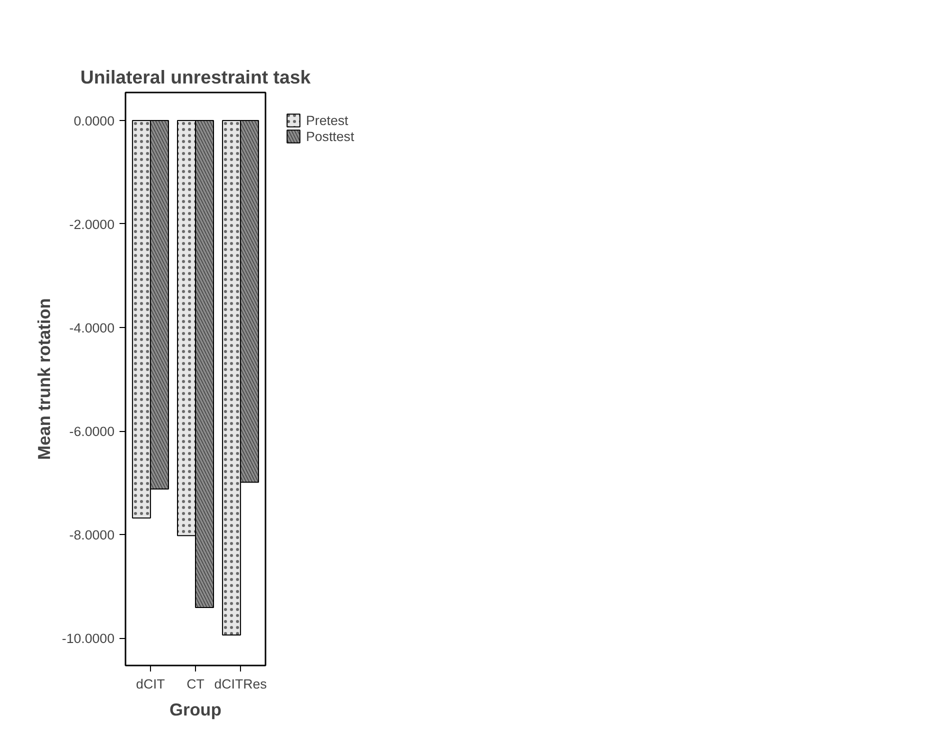 The width and height of the screenshot is (928, 749). What do you see at coordinates (328, 120) in the screenshot?
I see `legend-label: Pretest` at bounding box center [328, 120].